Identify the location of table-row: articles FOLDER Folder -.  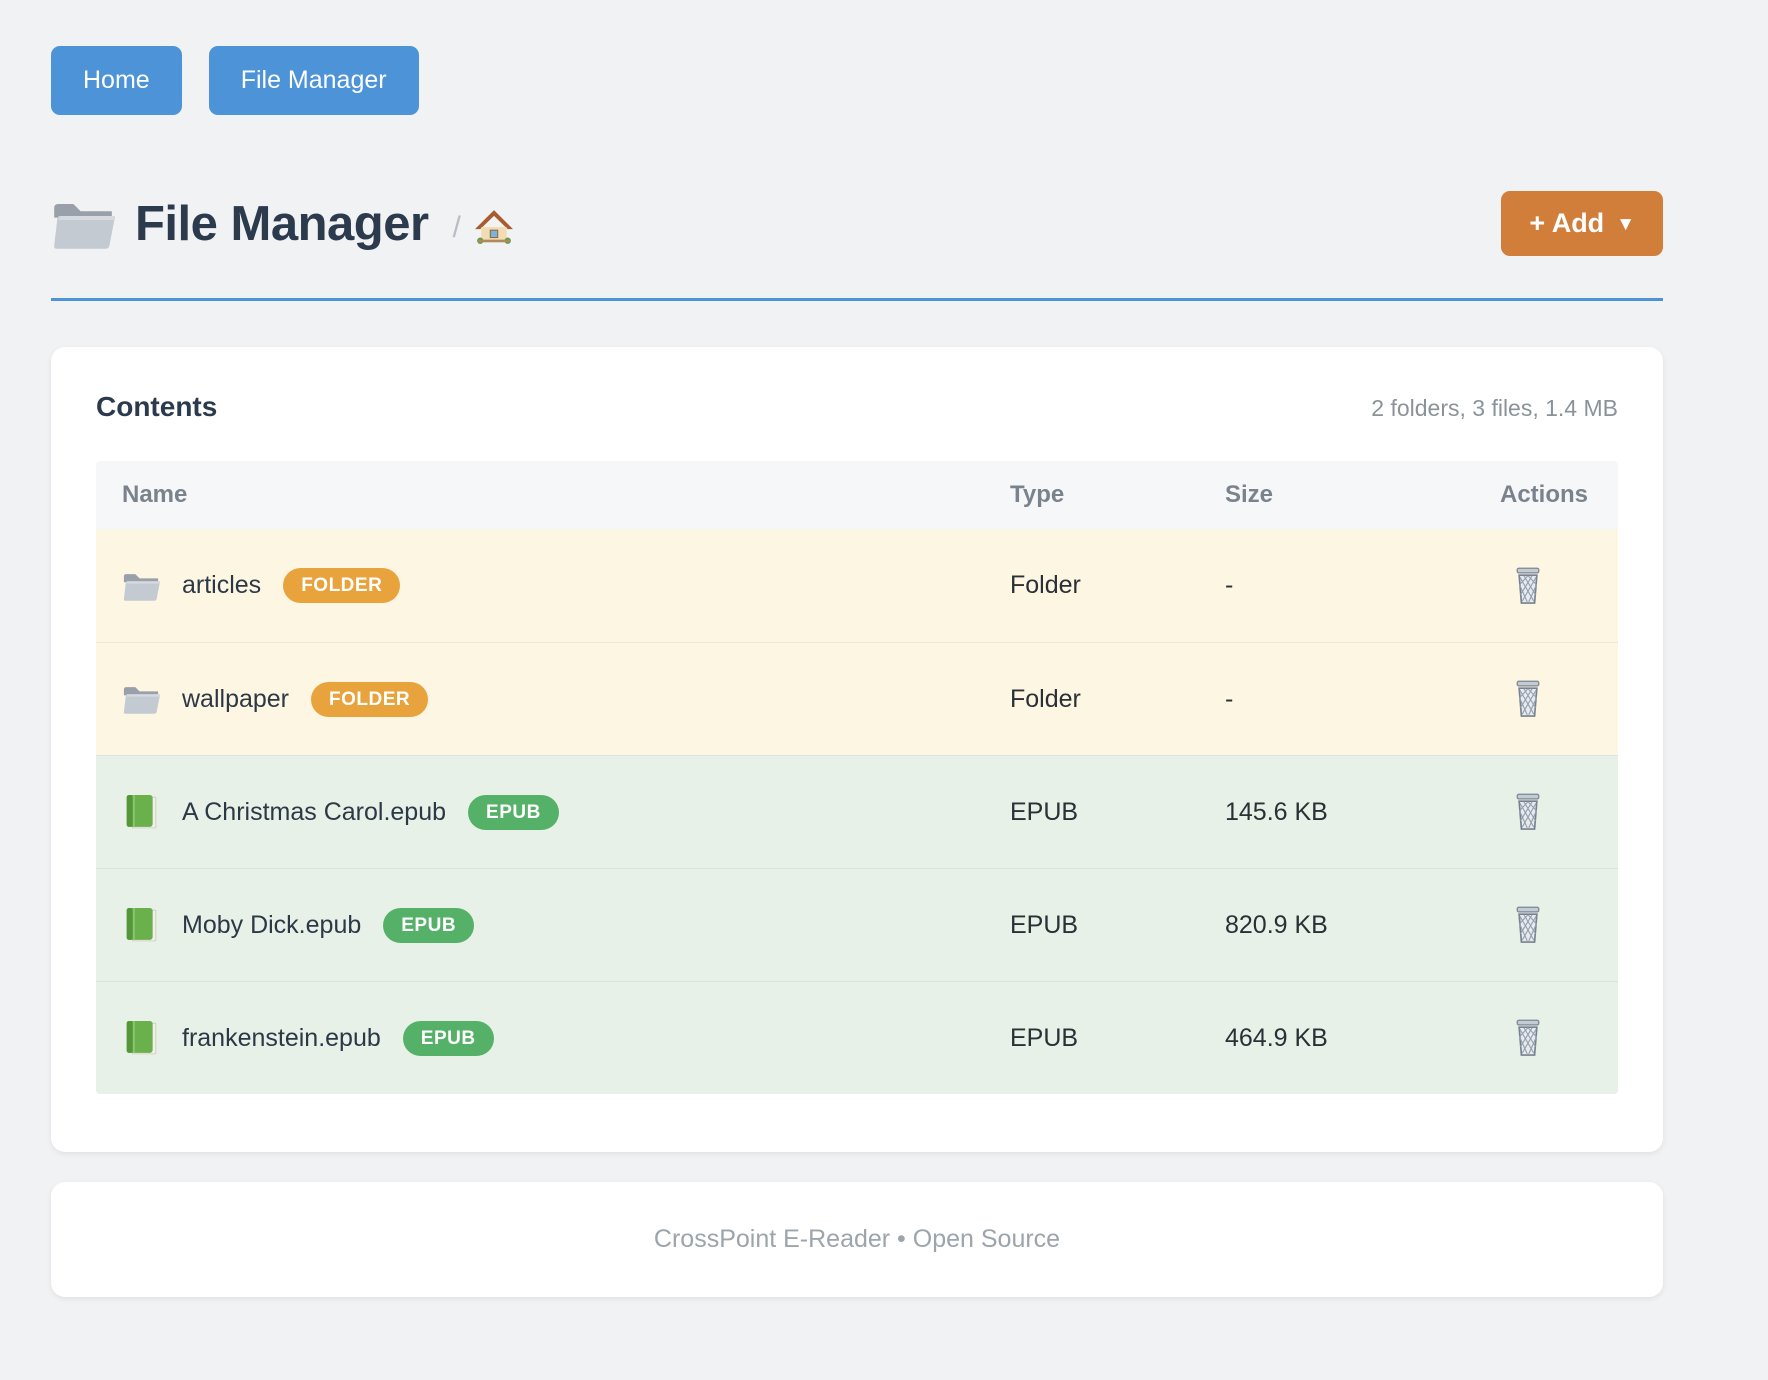
(857, 585).